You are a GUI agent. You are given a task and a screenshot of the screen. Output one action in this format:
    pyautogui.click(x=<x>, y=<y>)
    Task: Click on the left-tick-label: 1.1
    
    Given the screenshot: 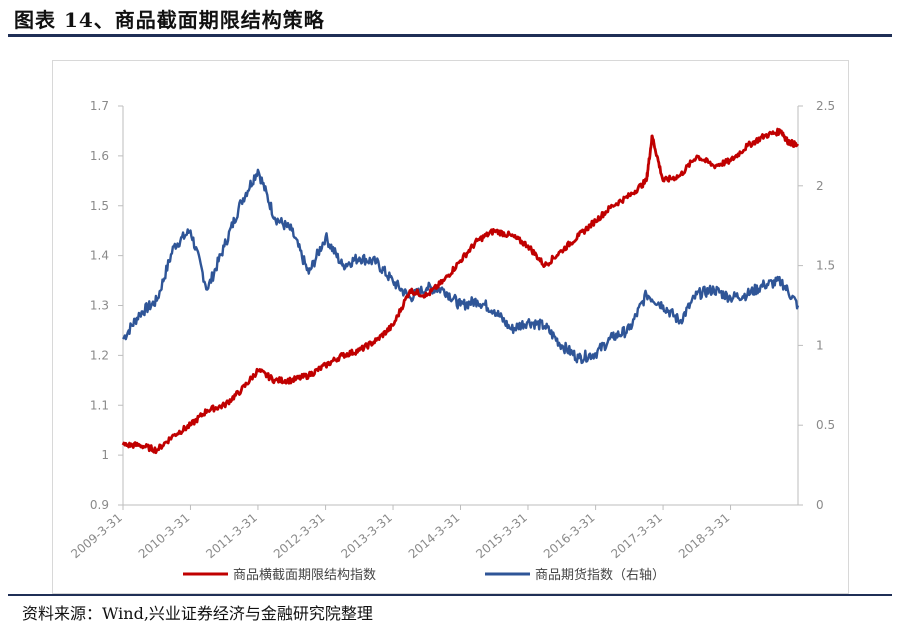 What is the action you would take?
    pyautogui.click(x=99, y=405)
    